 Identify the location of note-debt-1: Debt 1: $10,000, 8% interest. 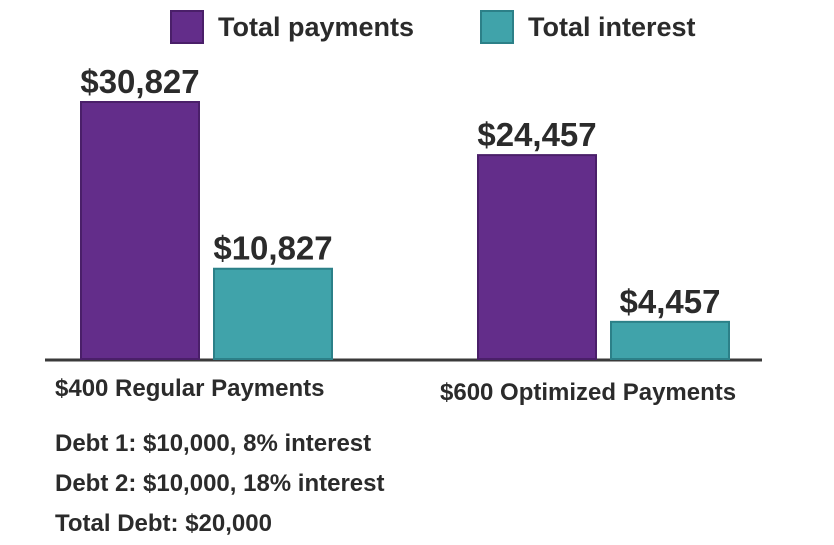
(213, 443).